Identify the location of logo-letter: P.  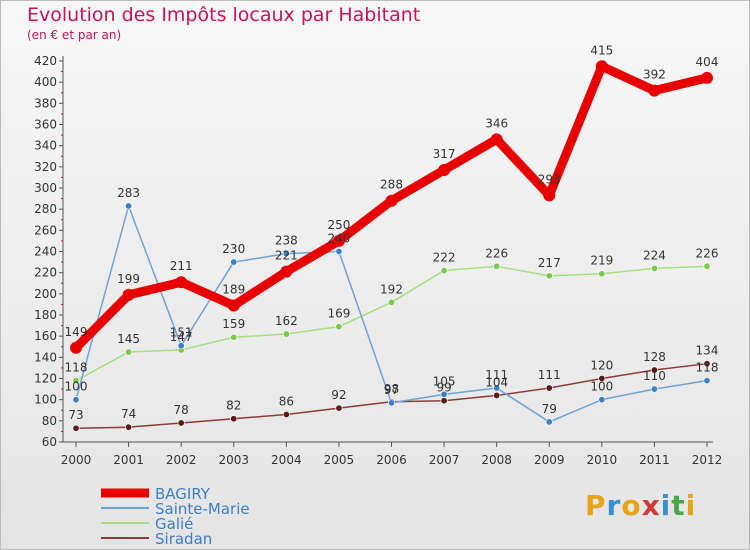
(596, 505).